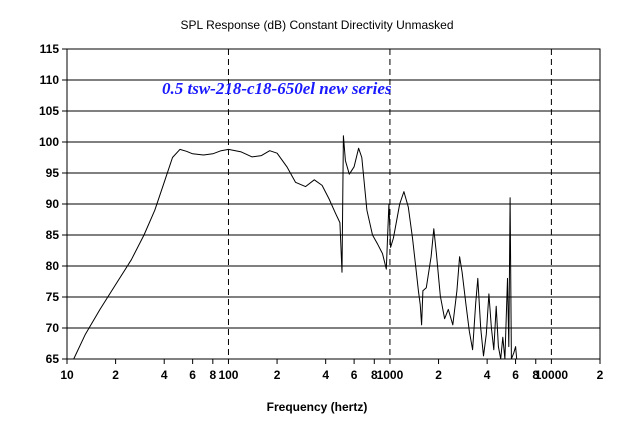 This screenshot has height=428, width=634. Describe the element at coordinates (67, 375) in the screenshot. I see `x-tick-label: 10` at that location.